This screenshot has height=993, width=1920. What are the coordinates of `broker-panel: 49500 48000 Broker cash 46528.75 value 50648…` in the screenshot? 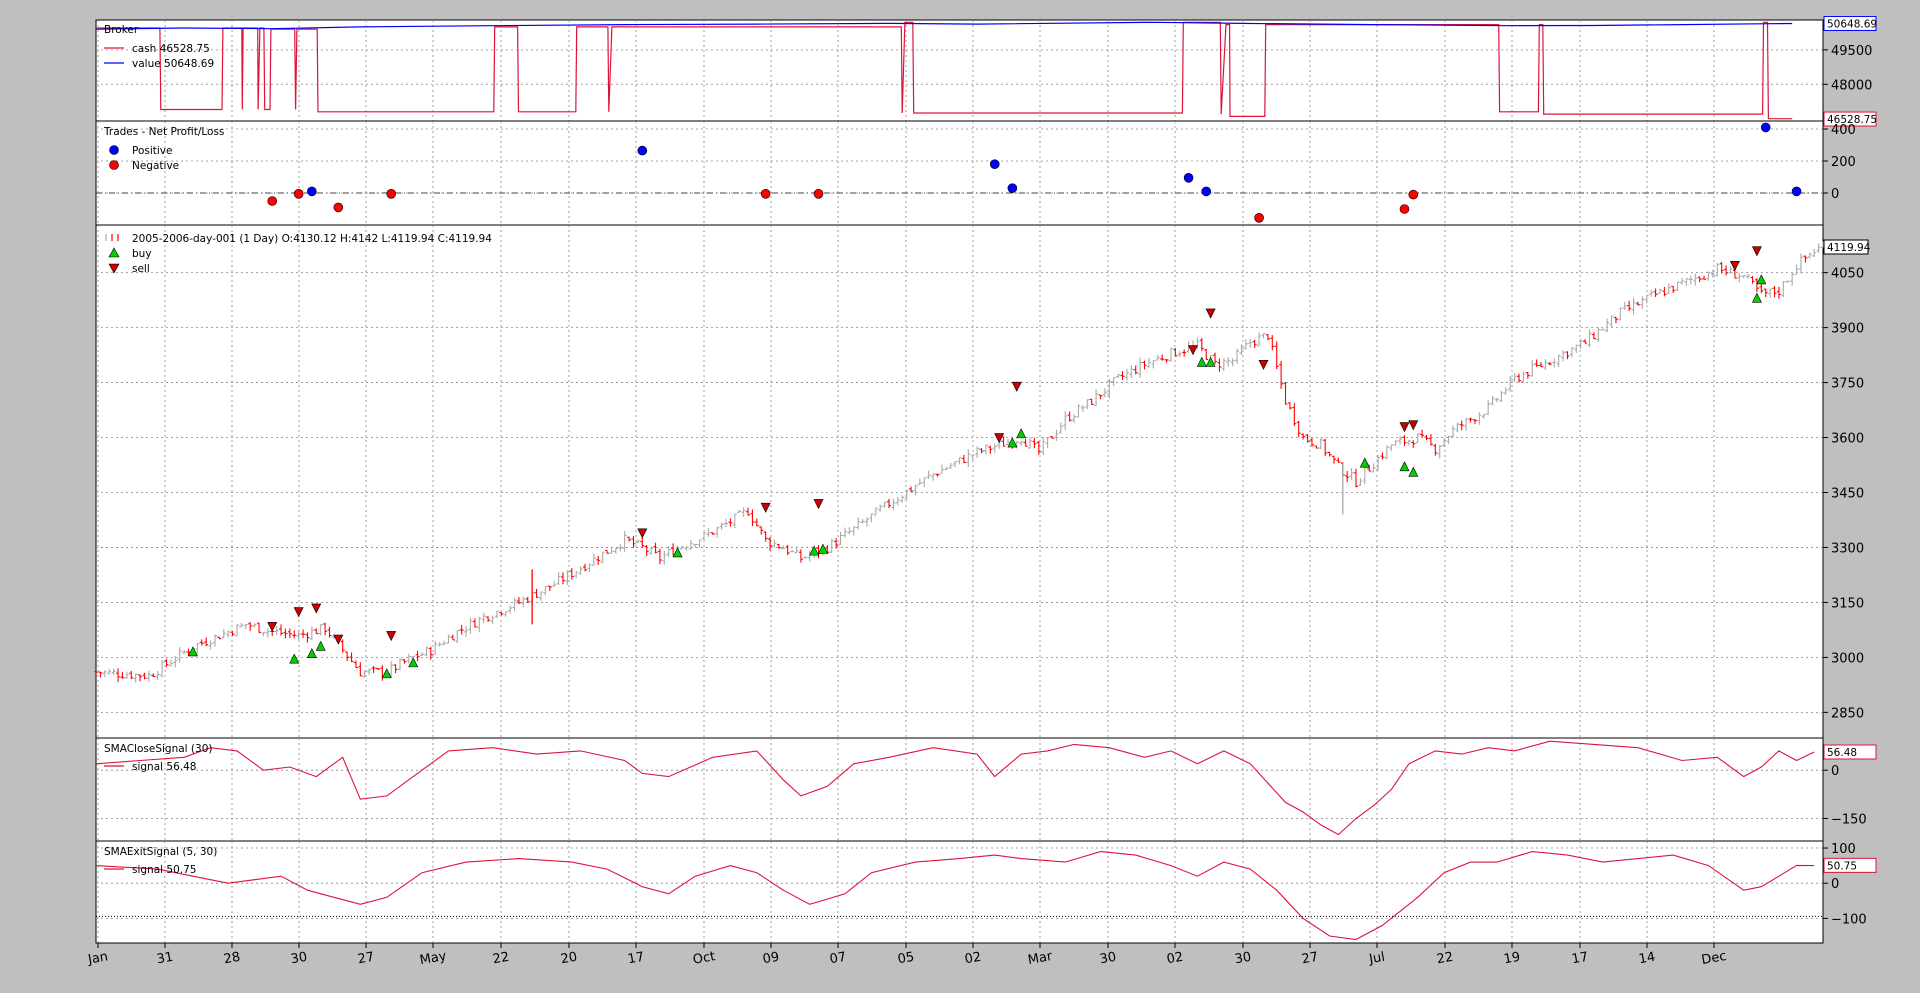 It's located at (986, 71).